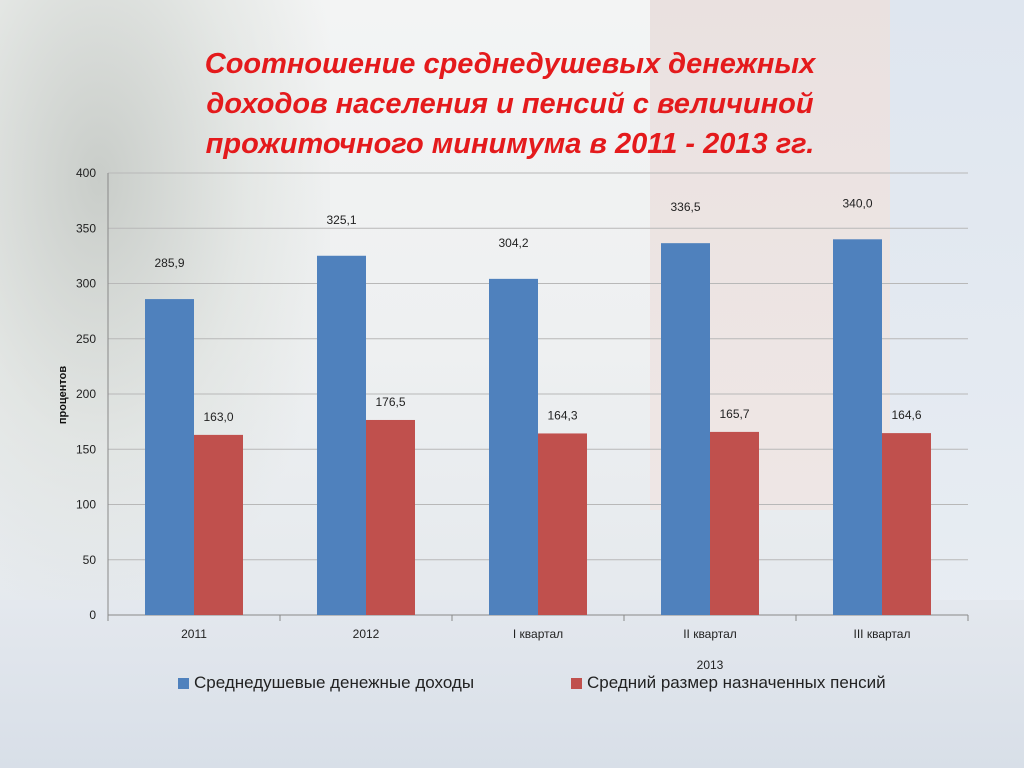 The image size is (1024, 768). What do you see at coordinates (513, 243) in the screenshot?
I see `data-label: 304,2` at bounding box center [513, 243].